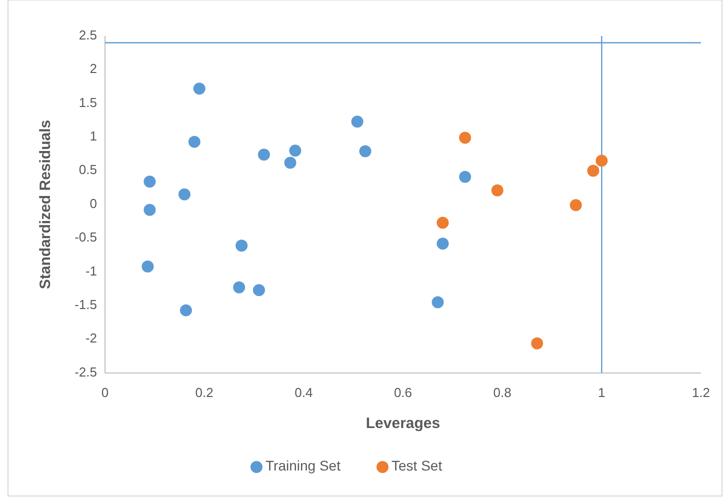 The height and width of the screenshot is (497, 723). I want to click on legend-label: Test Set, so click(417, 466).